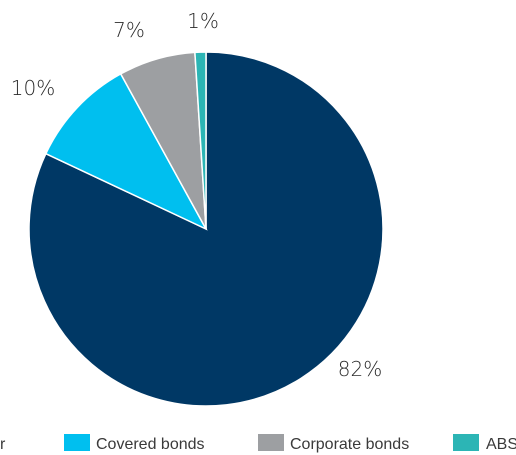 The height and width of the screenshot is (455, 516). I want to click on legend: r Covered bonds Corporate bonds ABS, so click(258, 443).